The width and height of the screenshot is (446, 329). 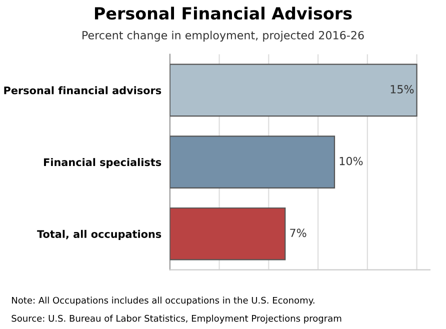 I want to click on source-note: Source: U.S. Bureau of Labor Statistics, Employment Projections program, so click(x=177, y=319).